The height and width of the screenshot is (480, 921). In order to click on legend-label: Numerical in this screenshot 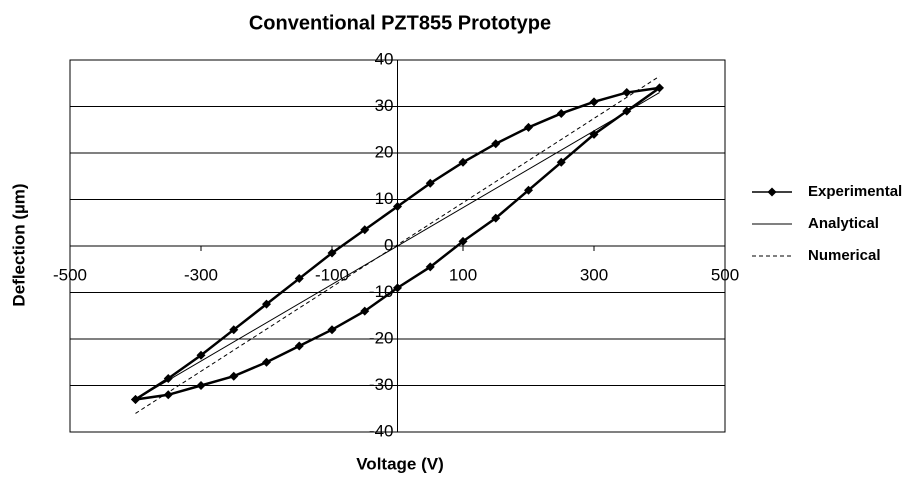, I will do `click(844, 255)`.